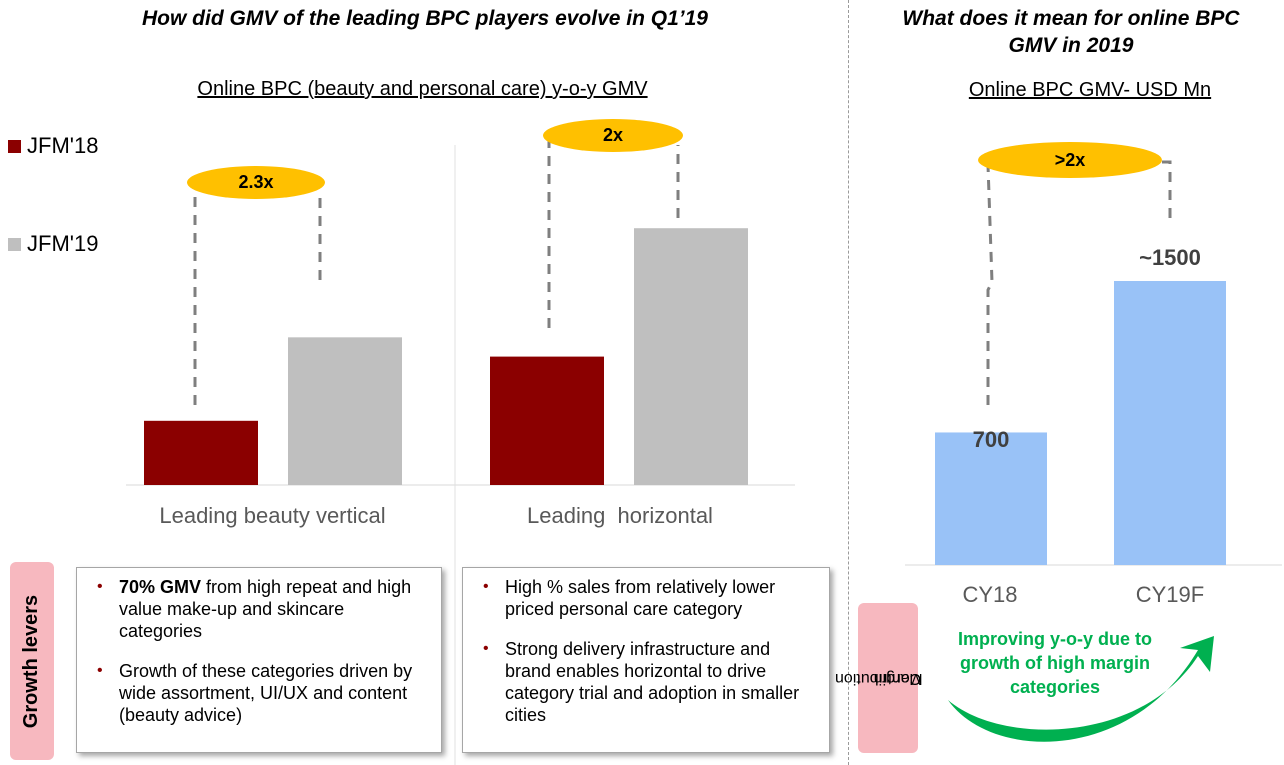 The width and height of the screenshot is (1284, 765). I want to click on bar-jfm19-beauty, so click(345, 411).